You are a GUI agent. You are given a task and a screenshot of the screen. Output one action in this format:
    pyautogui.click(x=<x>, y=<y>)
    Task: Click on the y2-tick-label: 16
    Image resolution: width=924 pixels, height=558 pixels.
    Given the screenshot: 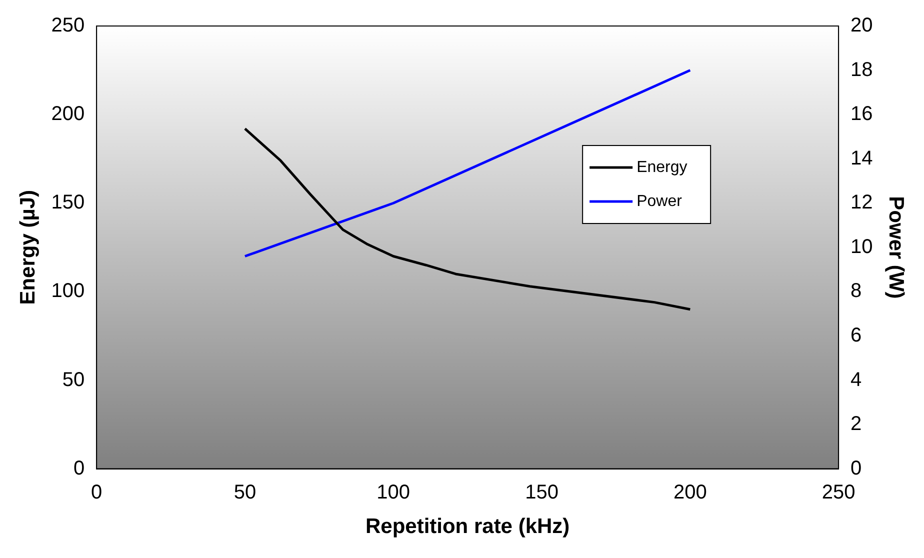 What is the action you would take?
    pyautogui.click(x=861, y=114)
    